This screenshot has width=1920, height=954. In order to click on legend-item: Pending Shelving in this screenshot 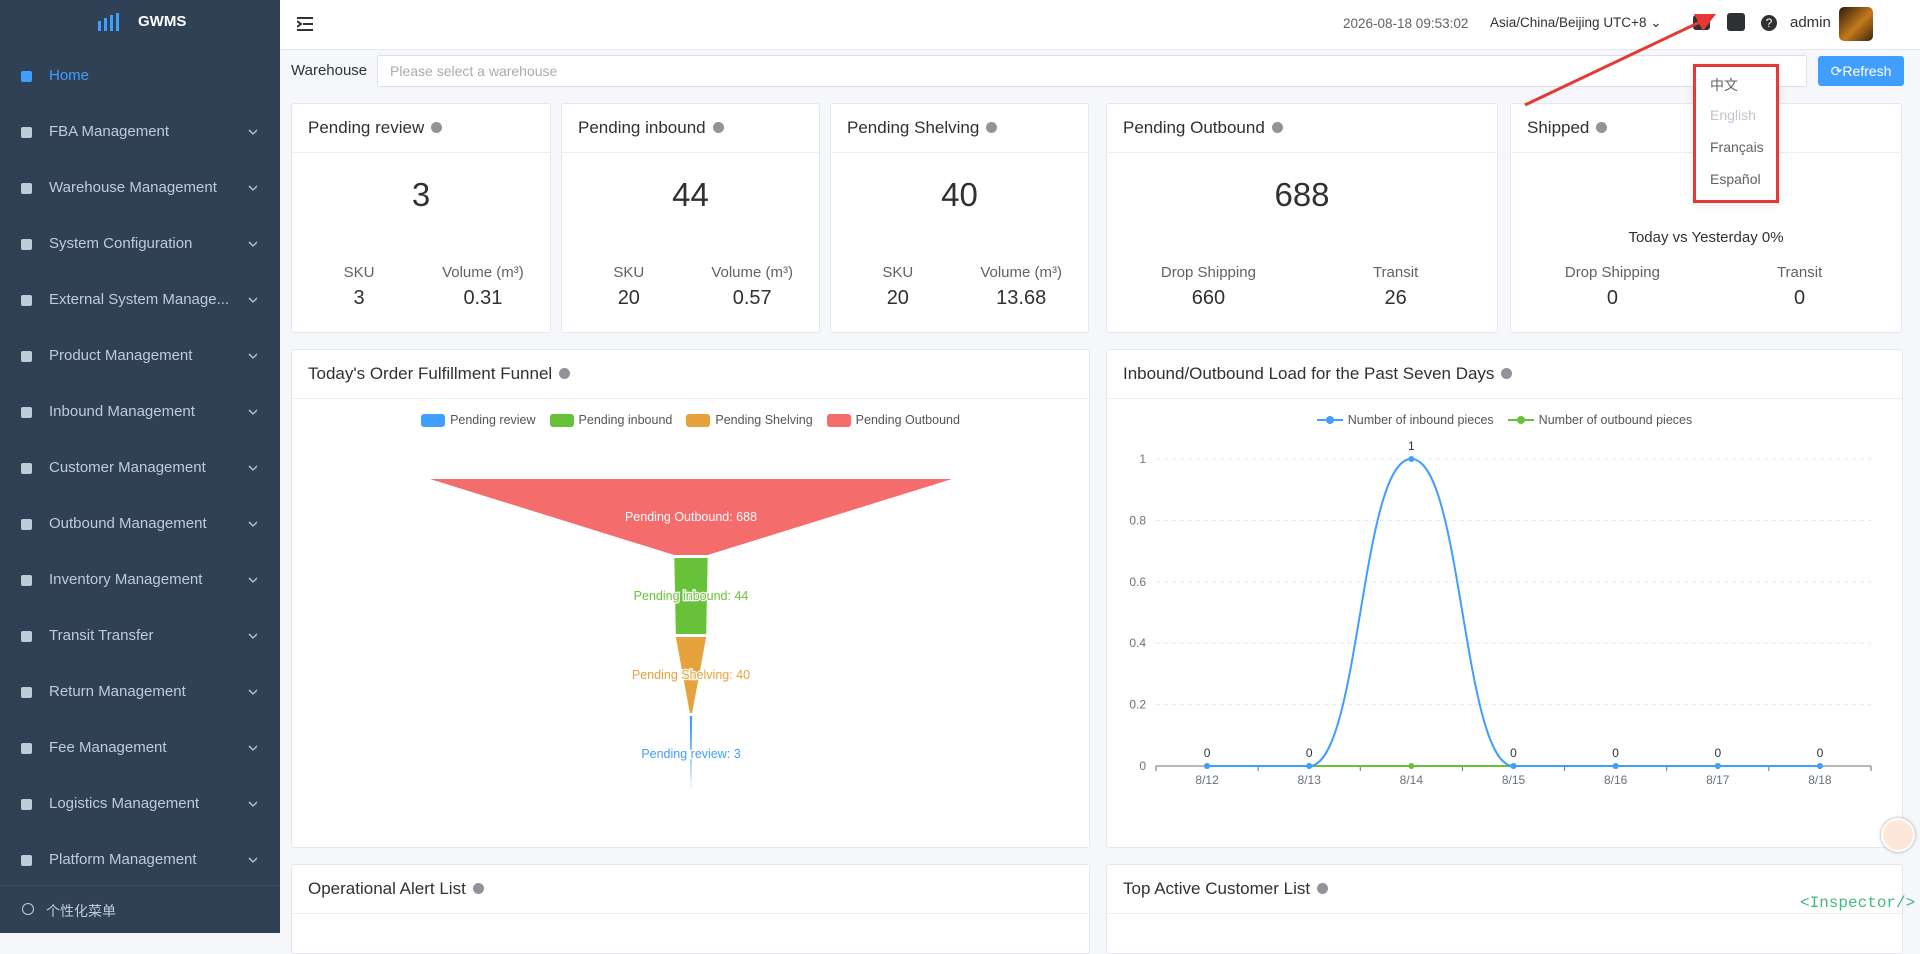, I will do `click(749, 420)`.